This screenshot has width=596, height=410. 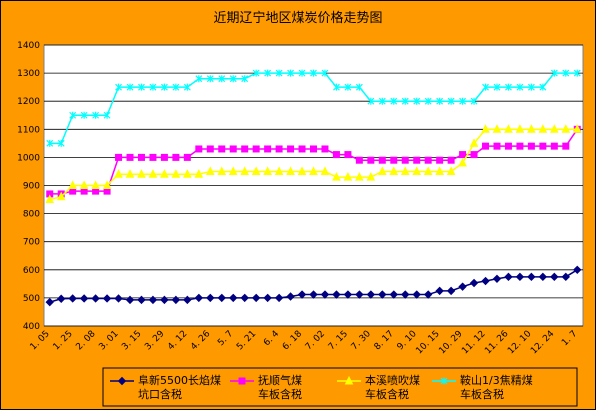 I want to click on y-tick-label: 1400, so click(x=28, y=46).